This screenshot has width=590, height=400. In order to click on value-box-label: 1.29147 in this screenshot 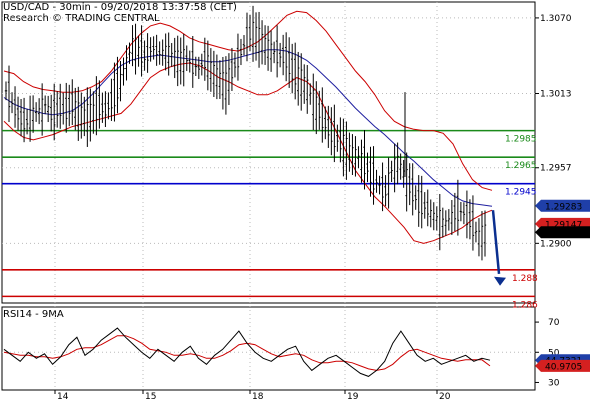, I will do `click(563, 225)`.